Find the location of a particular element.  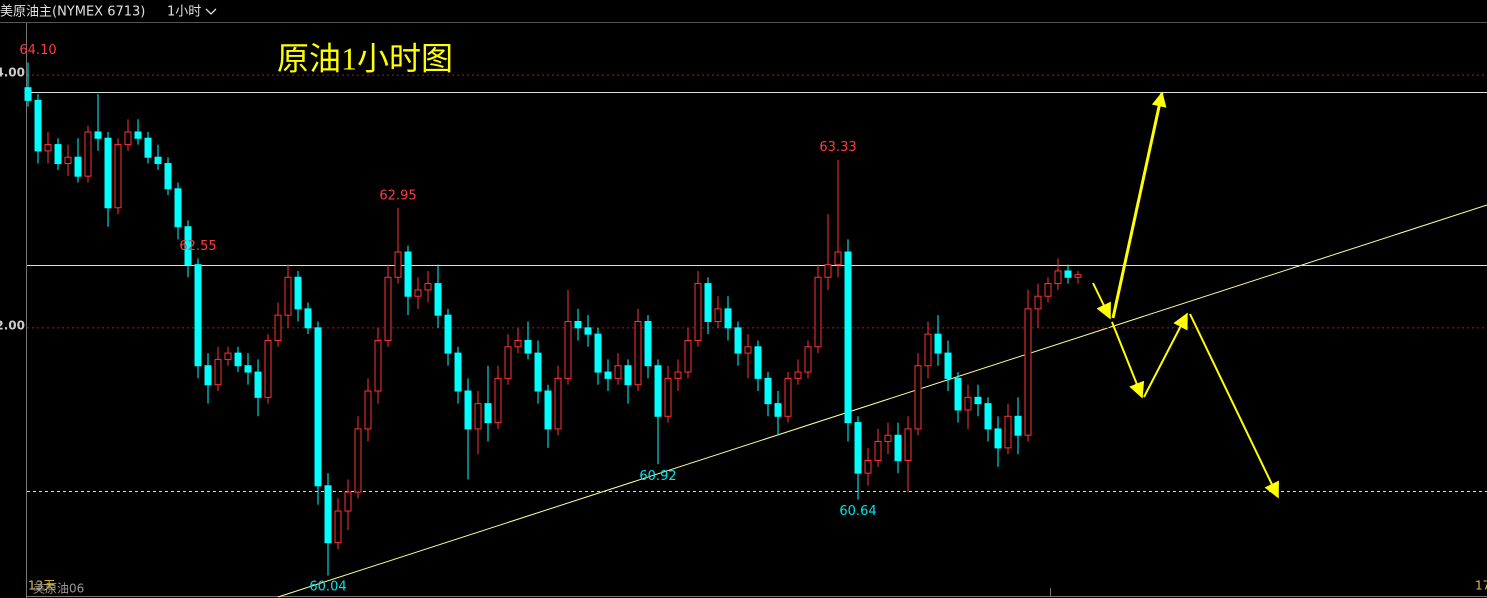

high-label: 62.95 is located at coordinates (397, 195).